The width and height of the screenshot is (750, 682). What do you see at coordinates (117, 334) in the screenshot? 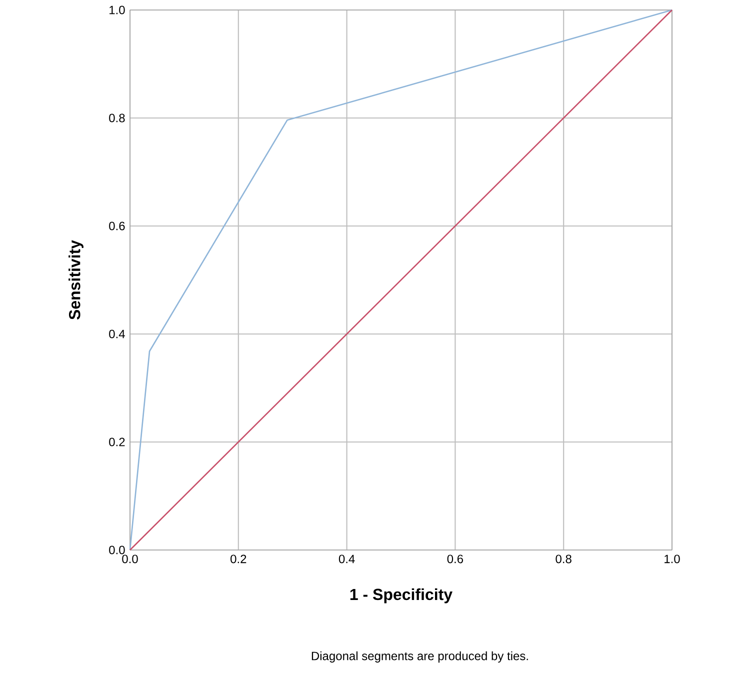
I see `y-tick-label: 0.4` at bounding box center [117, 334].